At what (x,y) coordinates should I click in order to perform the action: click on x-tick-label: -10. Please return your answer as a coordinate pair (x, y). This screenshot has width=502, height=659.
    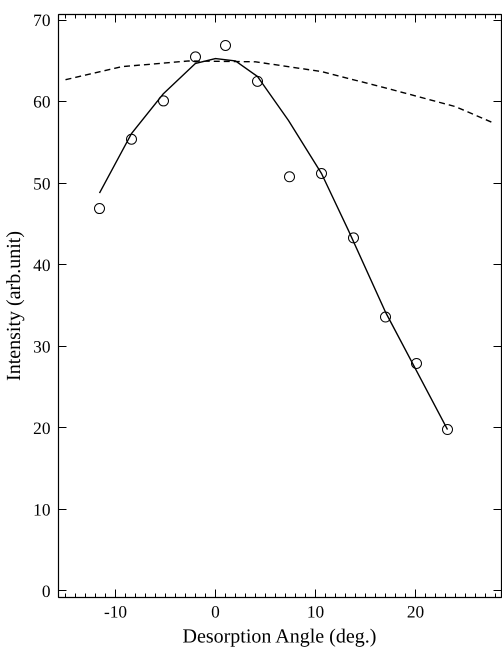
    Looking at the image, I should click on (116, 612).